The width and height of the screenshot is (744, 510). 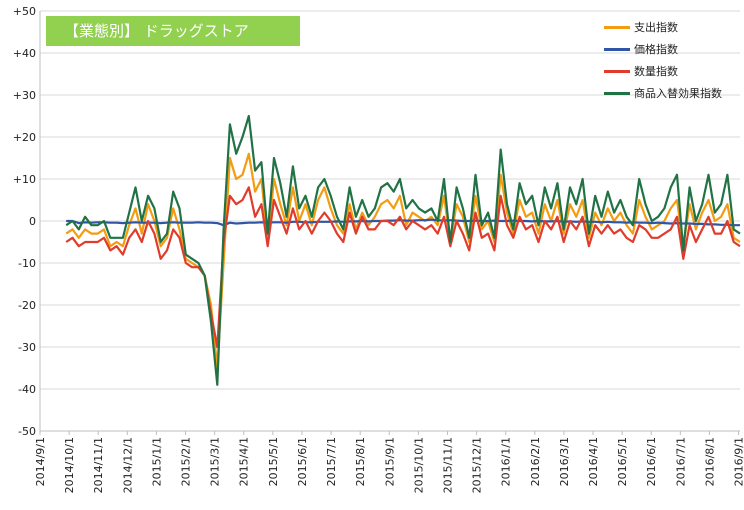 What do you see at coordinates (24, 137) in the screenshot?
I see `y-tick-label: +20` at bounding box center [24, 137].